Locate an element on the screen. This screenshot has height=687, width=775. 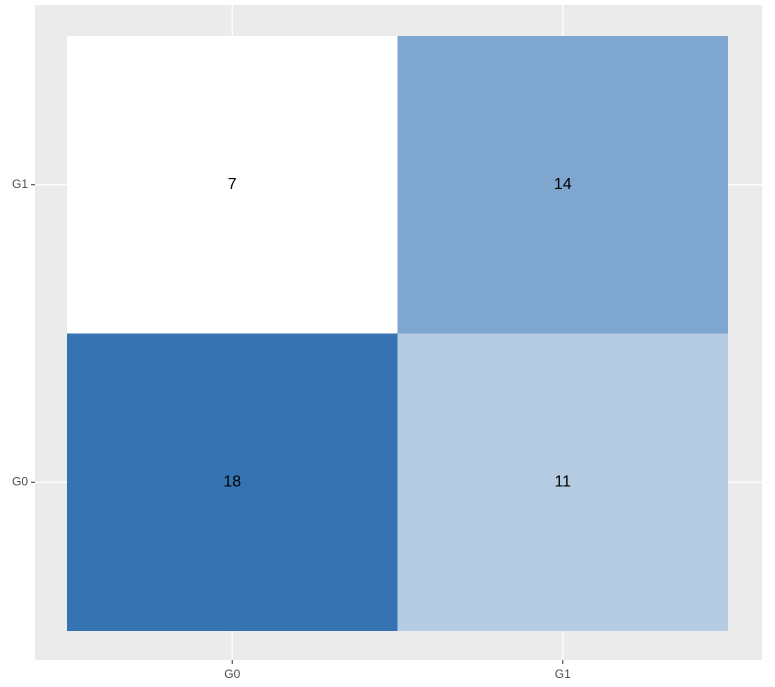
cell-label: 11 is located at coordinates (562, 481).